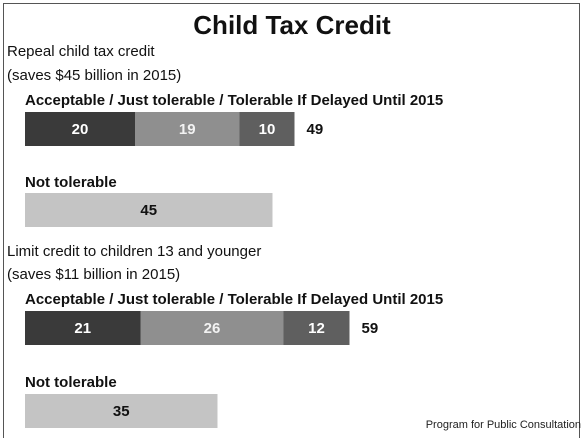 The width and height of the screenshot is (584, 438). I want to click on proposal-2-not-tolerable-header: Not tolerable, so click(71, 382).